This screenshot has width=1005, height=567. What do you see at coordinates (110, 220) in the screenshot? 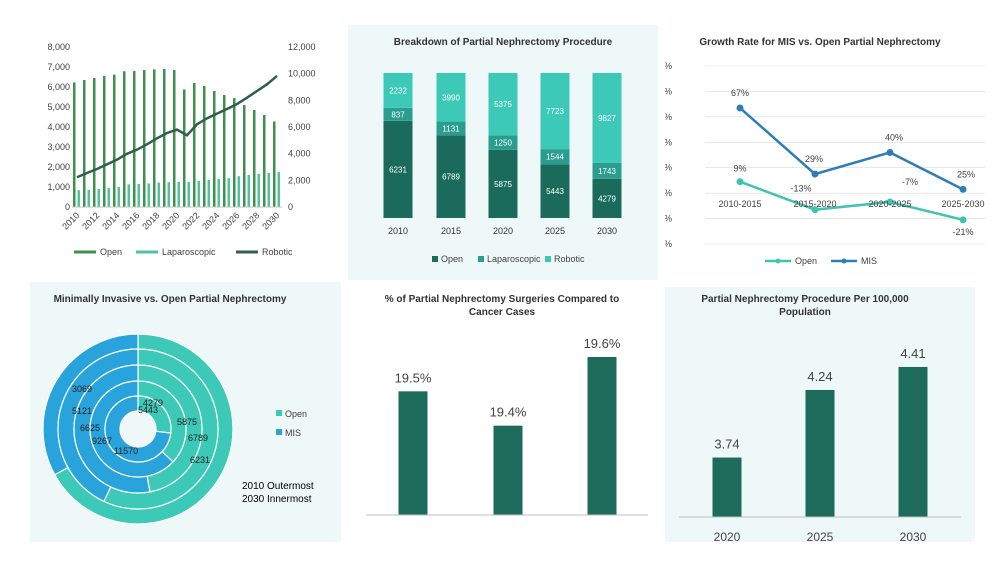
I see `x-tick-label: 2014` at bounding box center [110, 220].